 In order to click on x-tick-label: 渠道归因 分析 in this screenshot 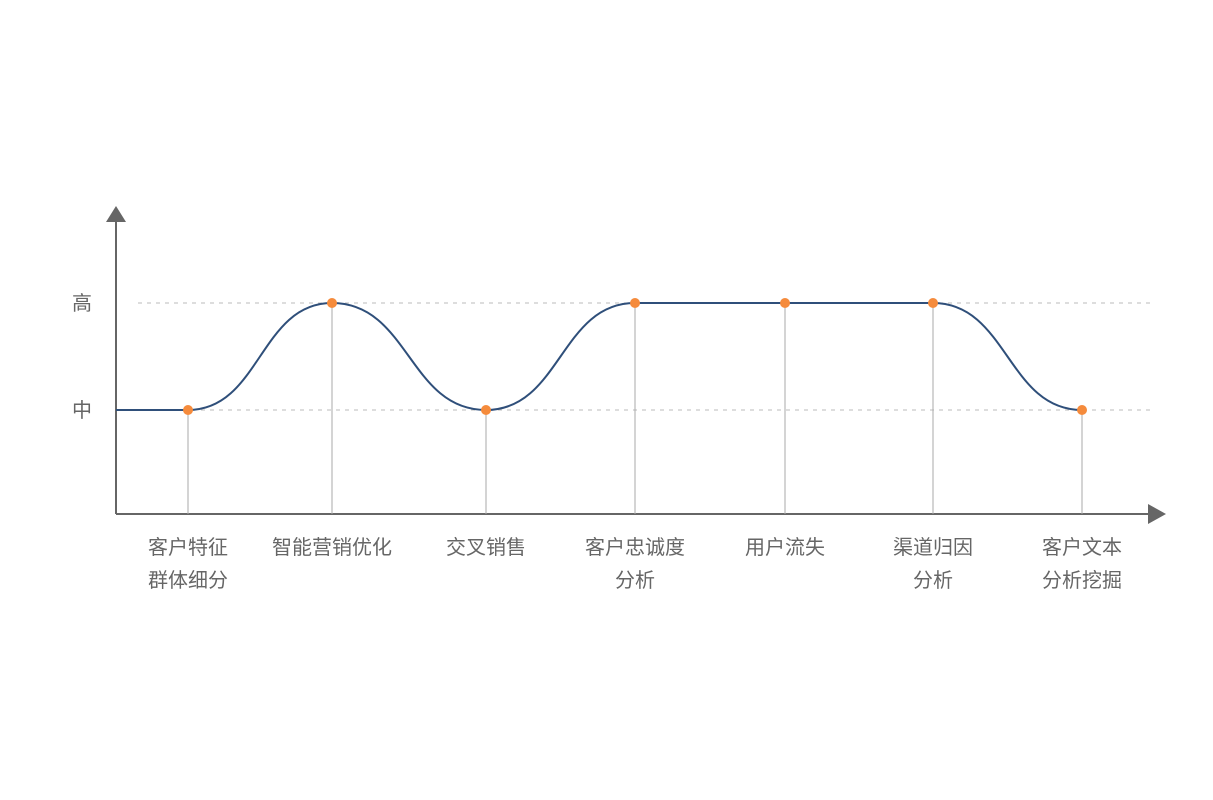, I will do `click(933, 563)`.